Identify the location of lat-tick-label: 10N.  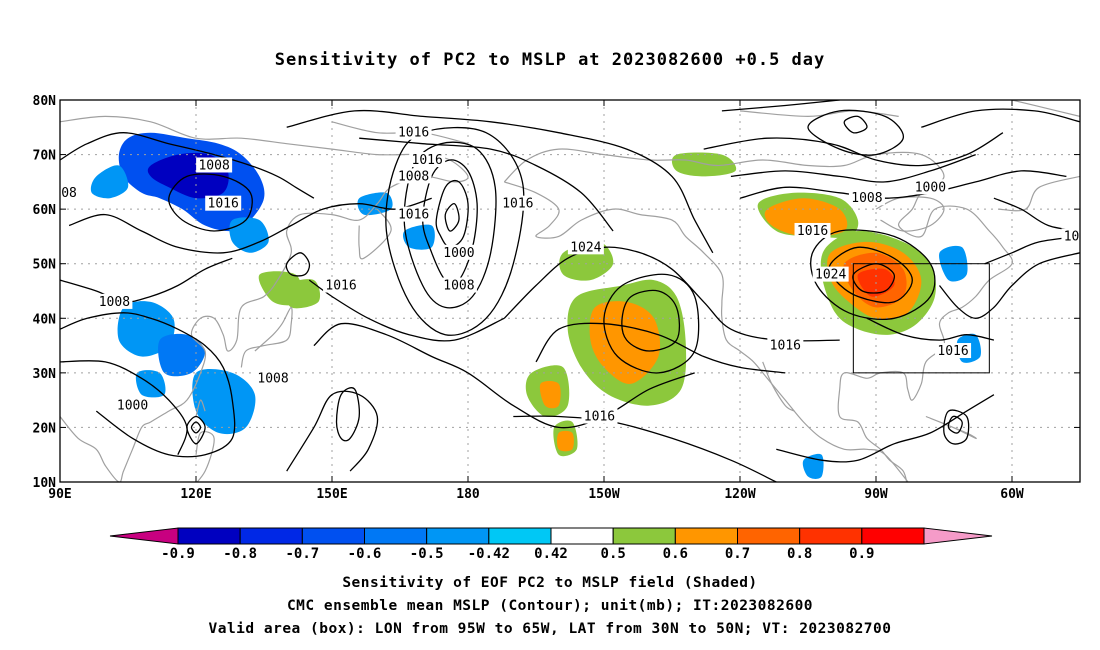
(45, 483).